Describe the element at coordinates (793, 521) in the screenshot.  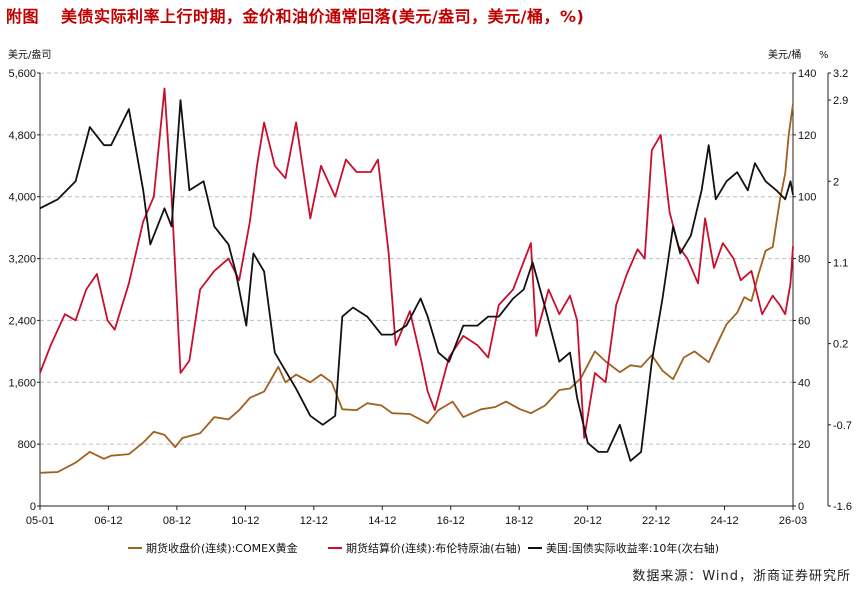
I see `x-tick-label: 26-03` at that location.